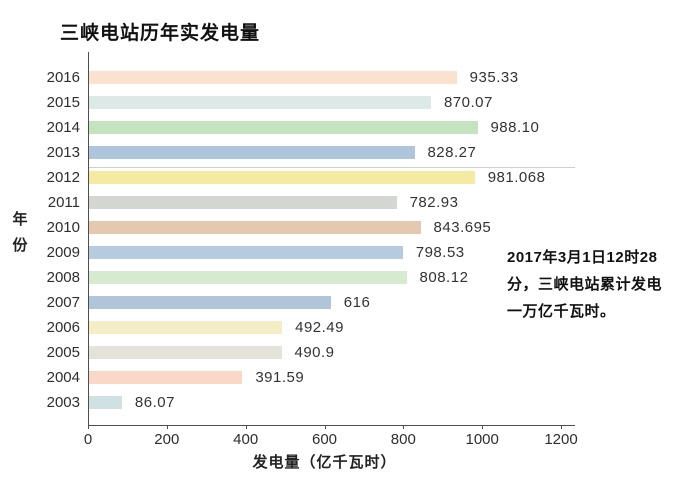 The image size is (699, 492). Describe the element at coordinates (280, 377) in the screenshot. I see `value-label-2004: 391.59` at that location.